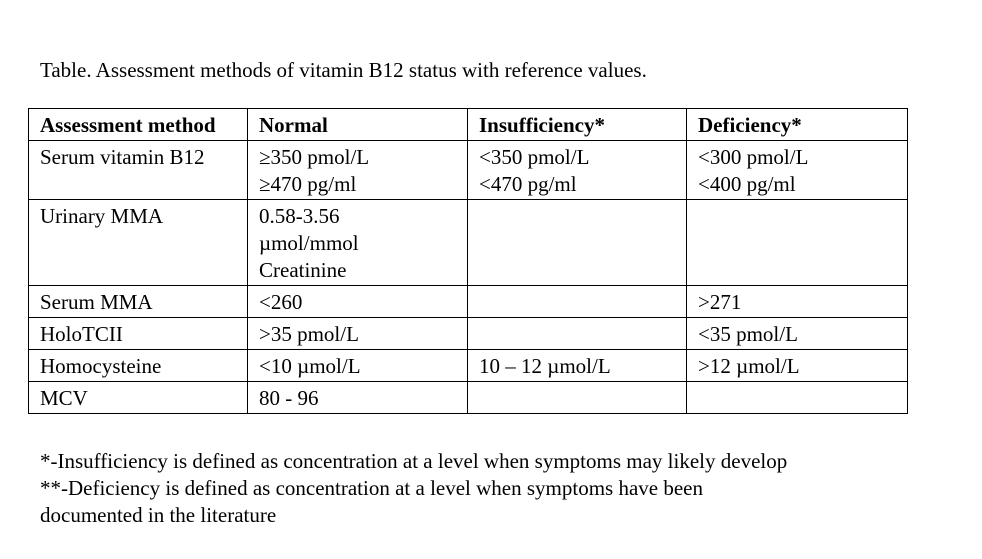 The image size is (982, 559). Describe the element at coordinates (753, 157) in the screenshot. I see `cell-text: <300 pmol/L` at that location.